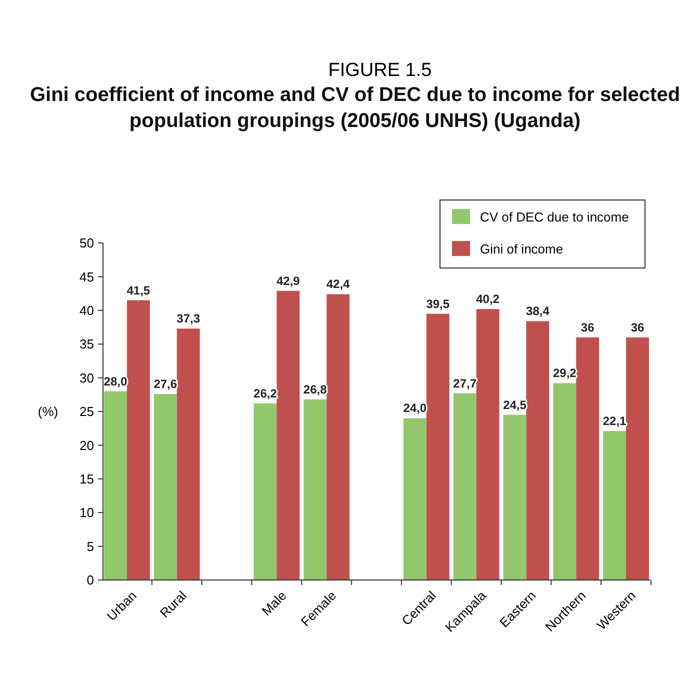 The width and height of the screenshot is (693, 690). What do you see at coordinates (288, 281) in the screenshot?
I see `data-label: 42,9` at bounding box center [288, 281].